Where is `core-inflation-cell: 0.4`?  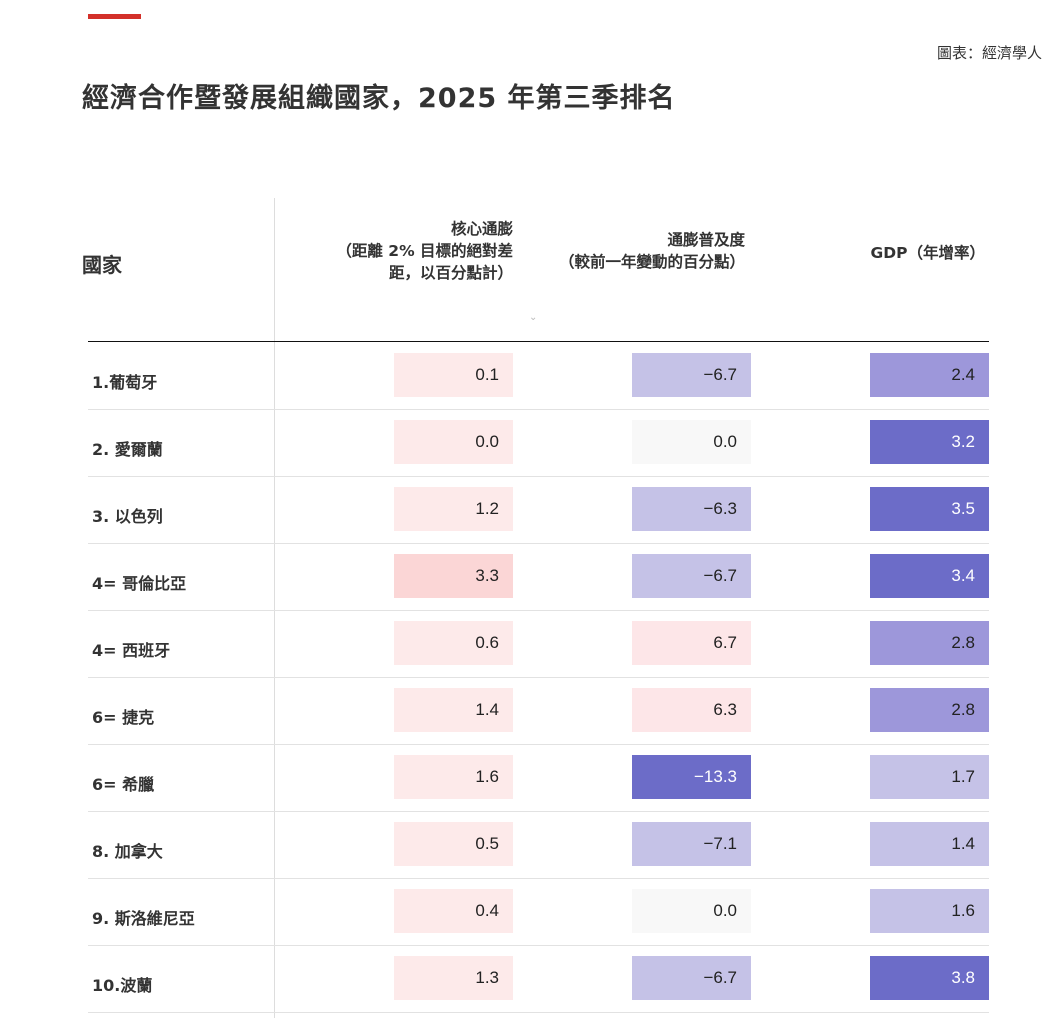 core-inflation-cell: 0.4 is located at coordinates (453, 911).